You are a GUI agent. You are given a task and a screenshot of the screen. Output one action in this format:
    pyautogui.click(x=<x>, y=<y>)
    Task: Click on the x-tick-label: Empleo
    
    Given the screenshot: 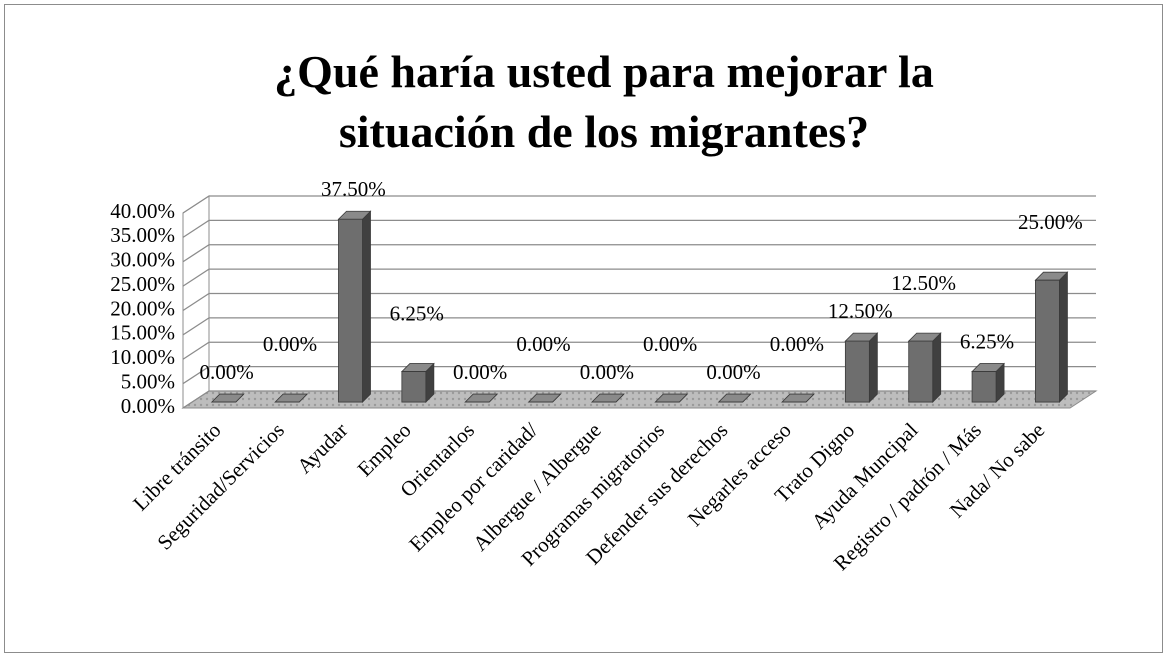 What is the action you would take?
    pyautogui.click(x=384, y=449)
    